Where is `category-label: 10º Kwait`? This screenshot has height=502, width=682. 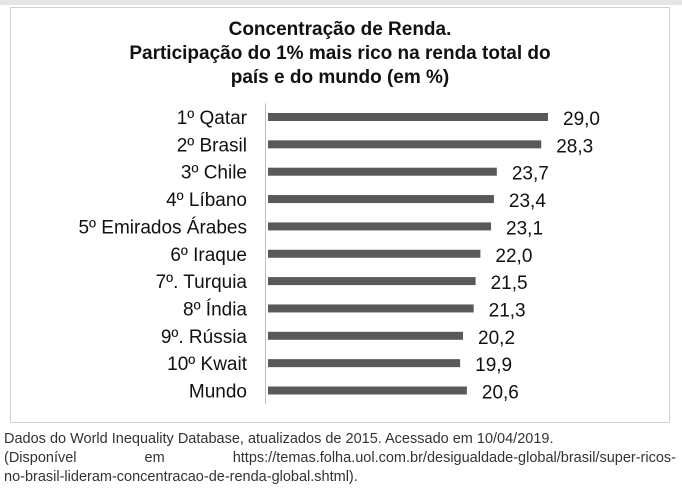
category-label: 10º Kwait is located at coordinates (207, 364).